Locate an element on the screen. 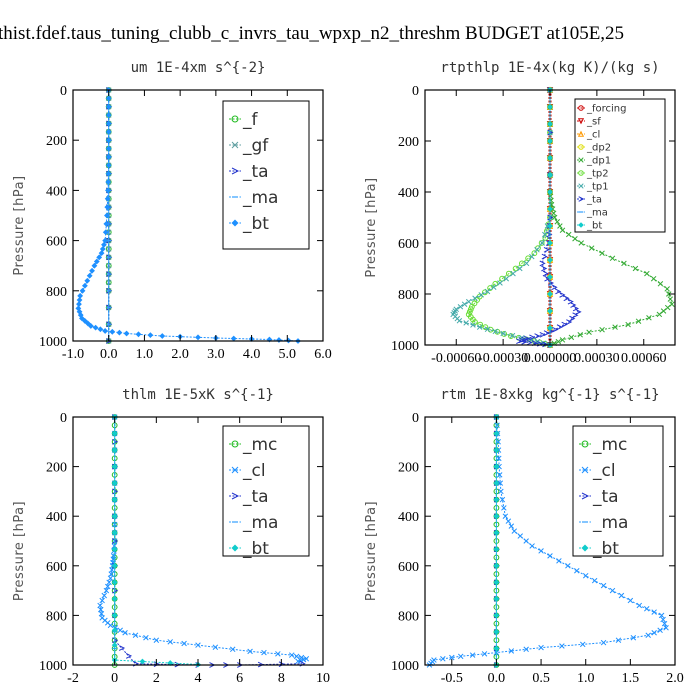 Image resolution: width=700 pixels, height=700 pixels. series-tp2 is located at coordinates (509, 217).